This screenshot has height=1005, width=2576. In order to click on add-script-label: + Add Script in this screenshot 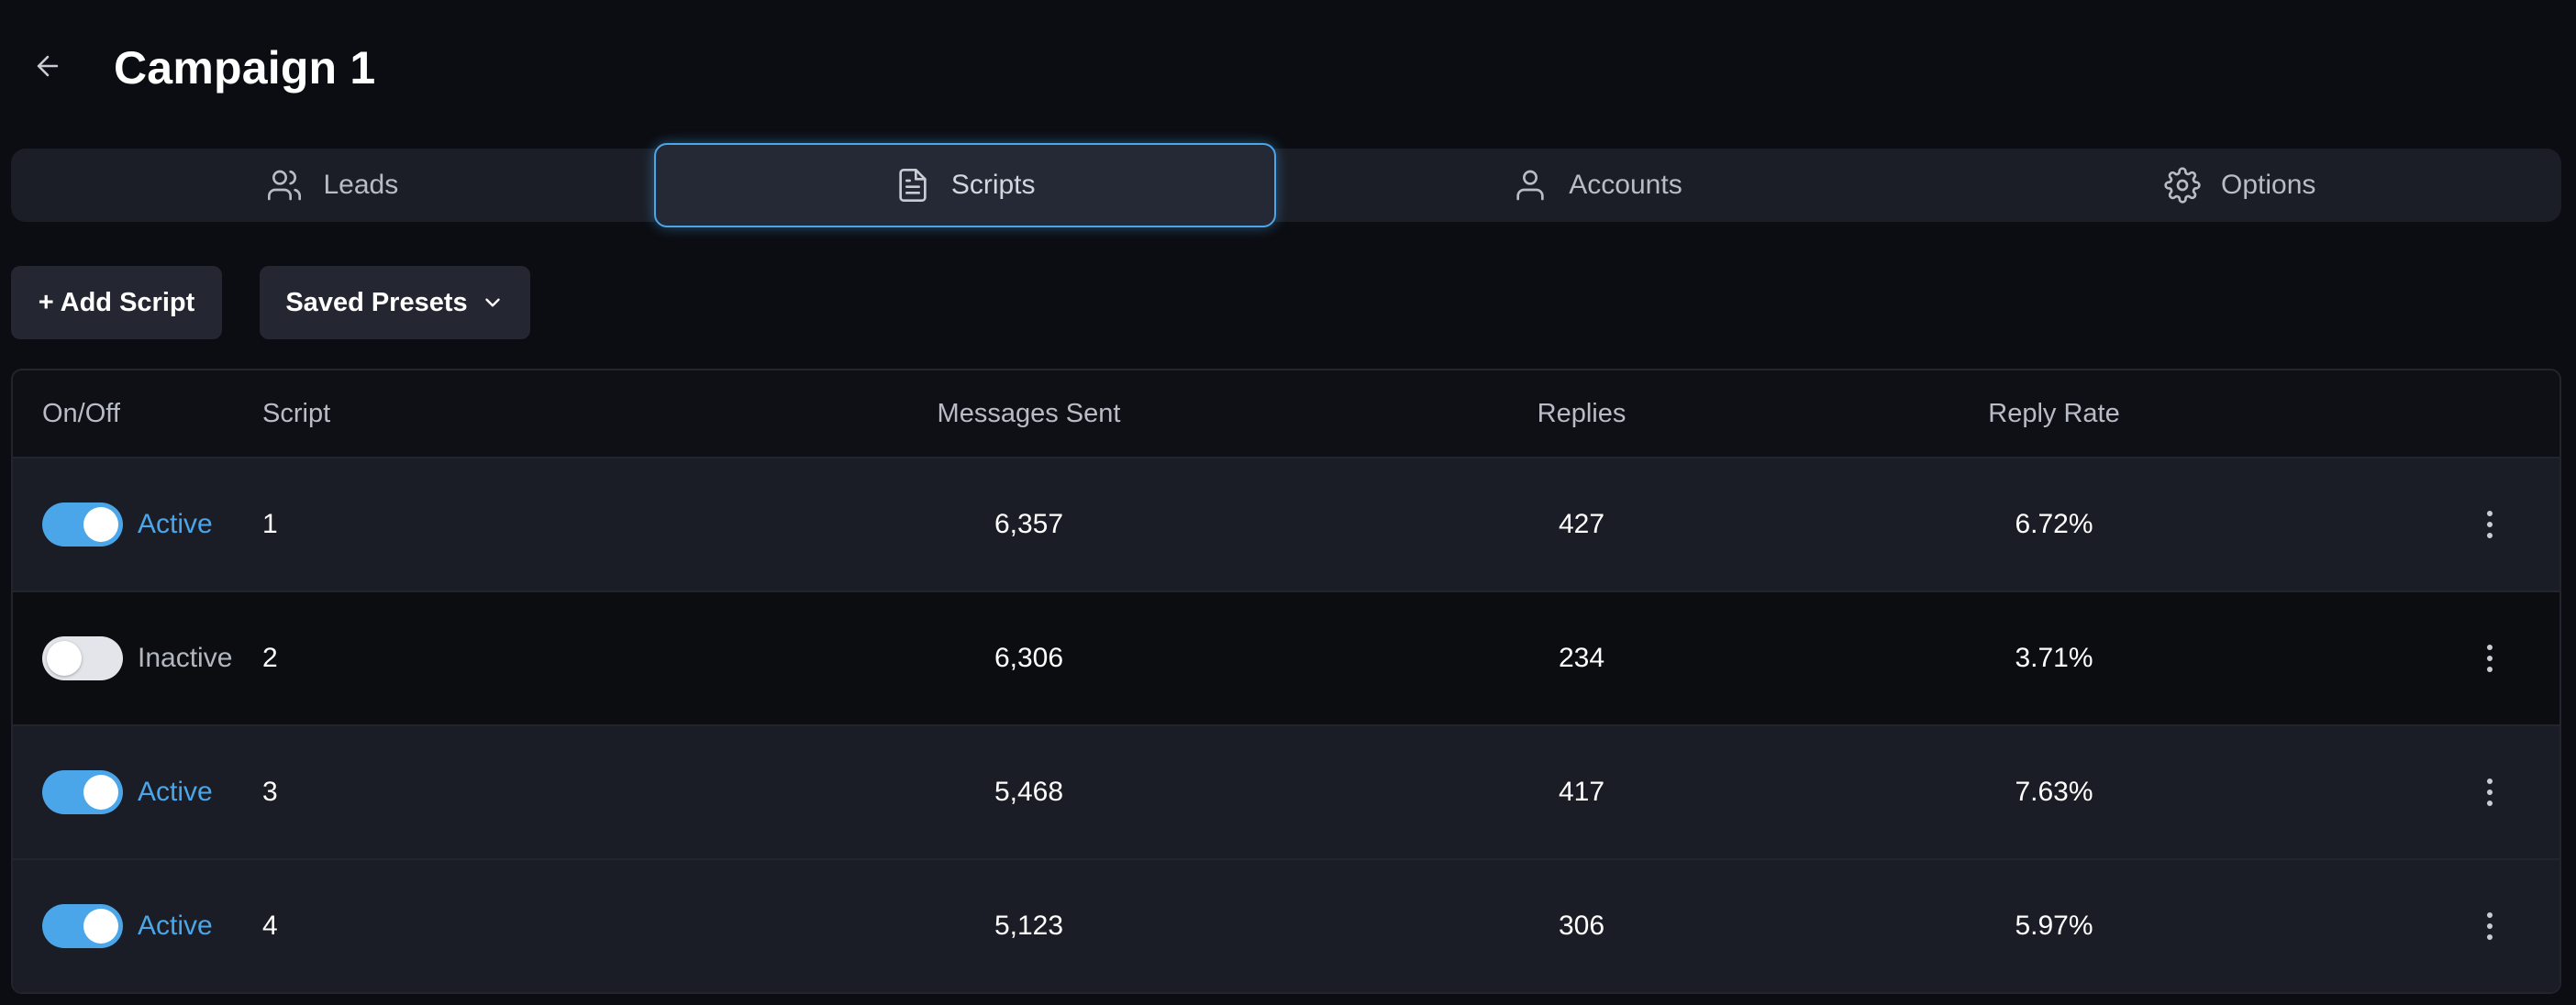, I will do `click(116, 302)`.